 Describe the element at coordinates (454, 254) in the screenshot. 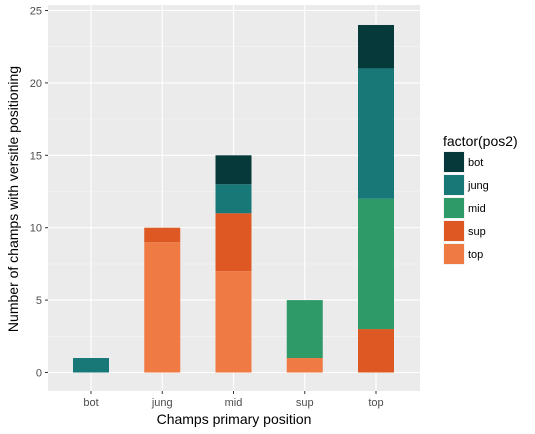

I see `legend-swatch-top` at that location.